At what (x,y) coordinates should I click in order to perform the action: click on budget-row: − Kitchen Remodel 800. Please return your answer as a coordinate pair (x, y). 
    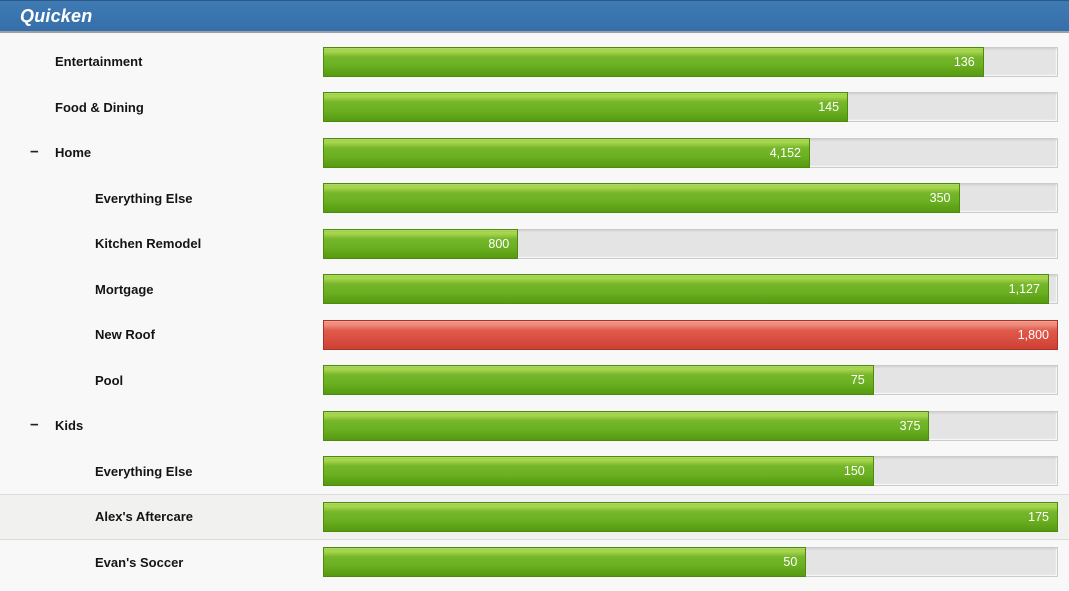
    Looking at the image, I should click on (534, 244).